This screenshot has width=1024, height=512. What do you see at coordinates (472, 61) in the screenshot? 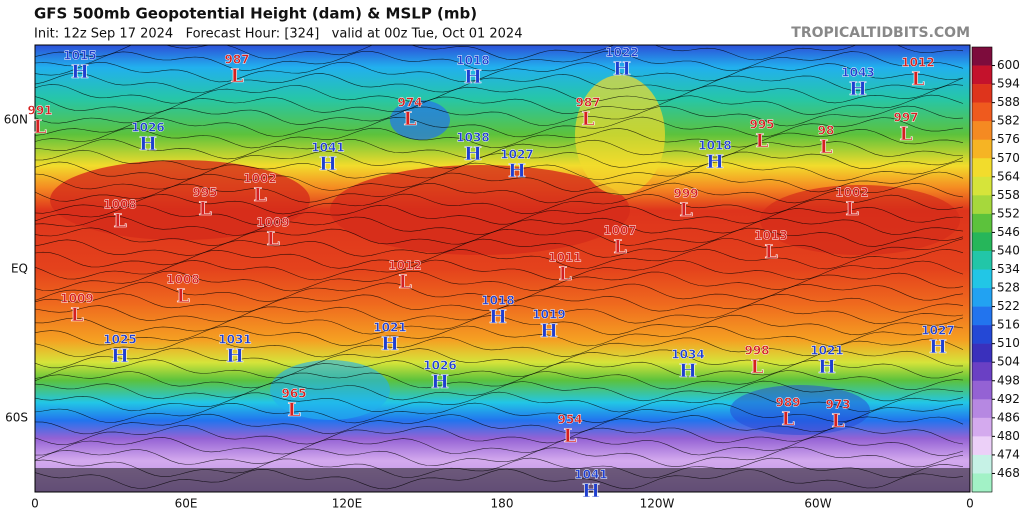
I see `center-pressure: 1018` at bounding box center [472, 61].